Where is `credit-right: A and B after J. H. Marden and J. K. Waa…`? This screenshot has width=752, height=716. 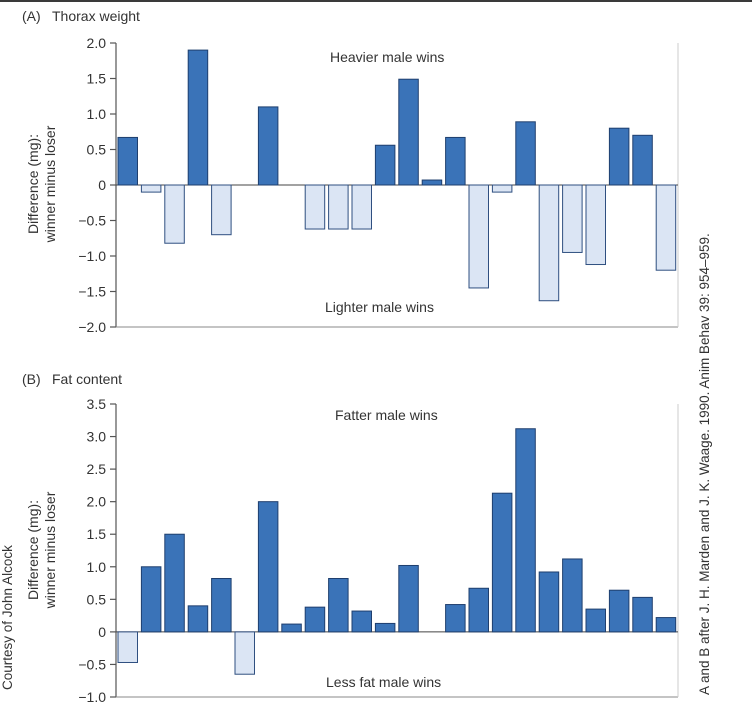 credit-right: A and B after J. H. Marden and J. K. Waa… is located at coordinates (704, 464).